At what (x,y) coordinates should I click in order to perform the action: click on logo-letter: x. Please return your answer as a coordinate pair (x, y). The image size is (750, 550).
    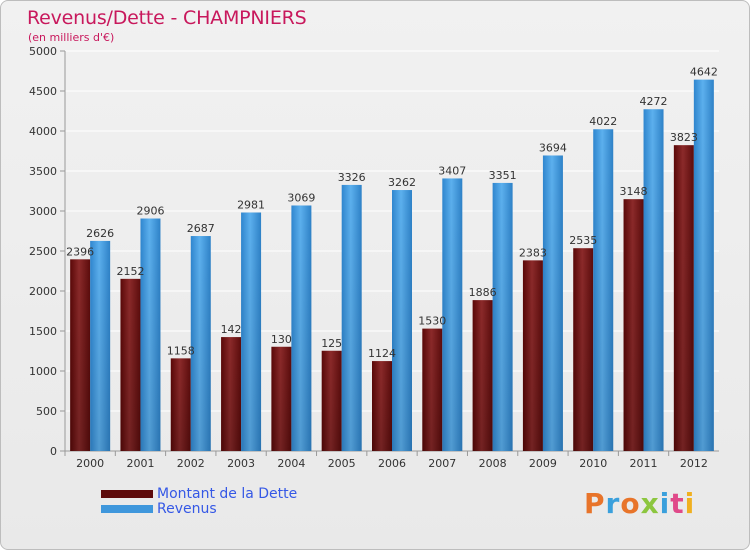
    Looking at the image, I should click on (650, 503).